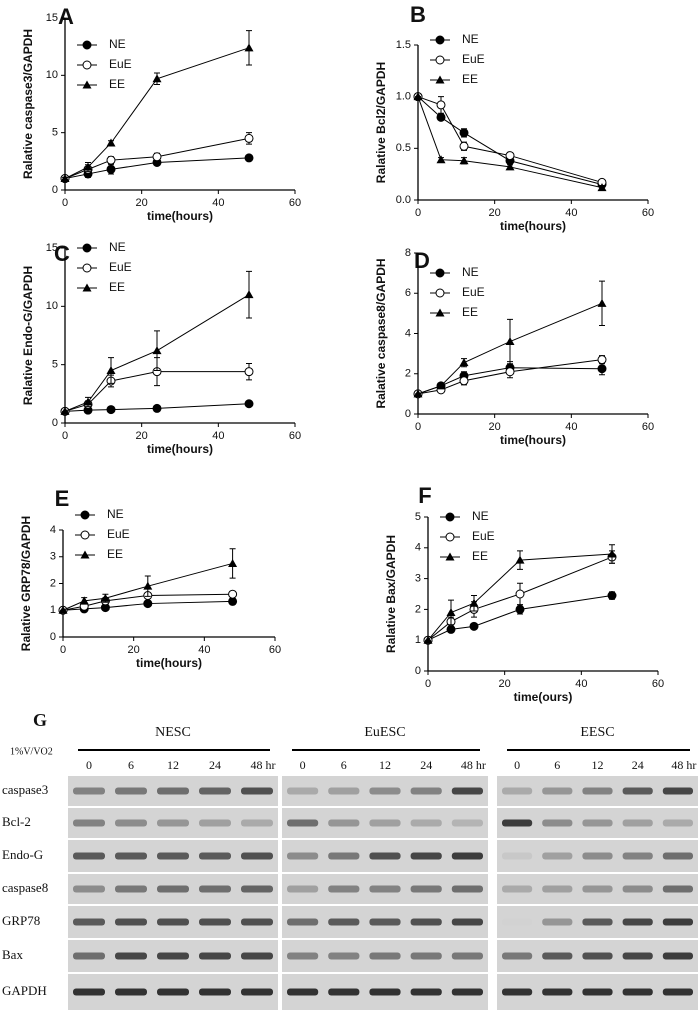  Describe the element at coordinates (543, 697) in the screenshot. I see `x-axis-label: time(ours)` at that location.